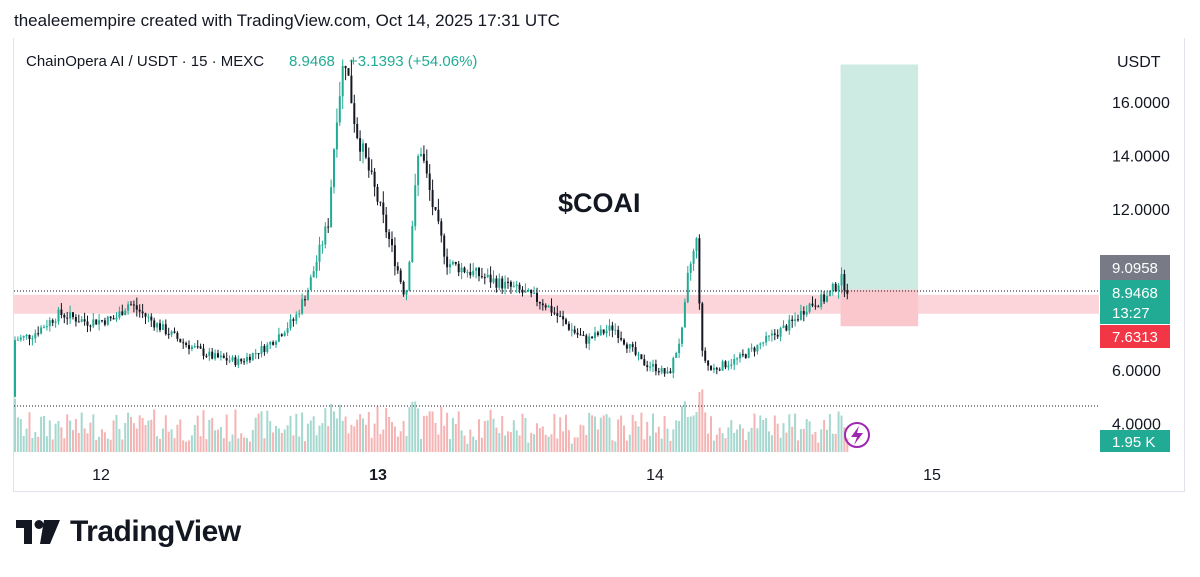  Describe the element at coordinates (879, 177) in the screenshot. I see `target-zone` at that location.